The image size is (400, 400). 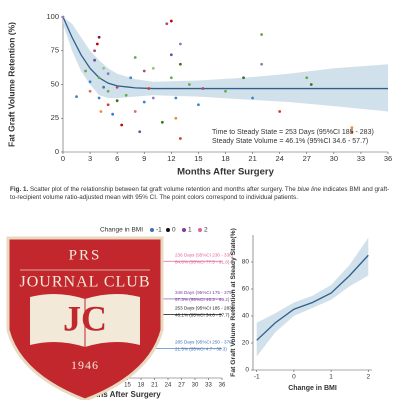 I want to click on confidence-band, so click(x=312, y=297).